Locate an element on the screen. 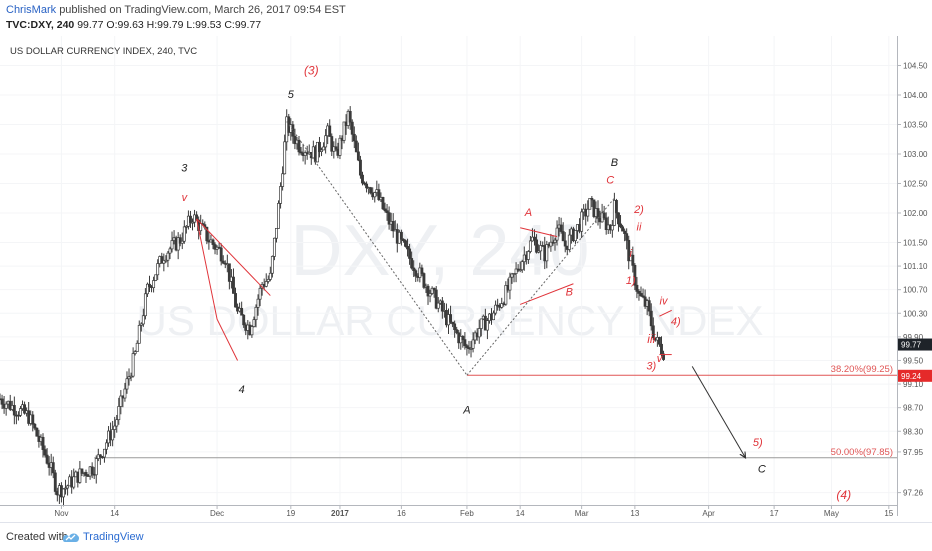  time-axis: Nov 14 Dec 19 2017 16 Feb 14 Mar 13 Apr 17 May 15 is located at coordinates (474, 511).